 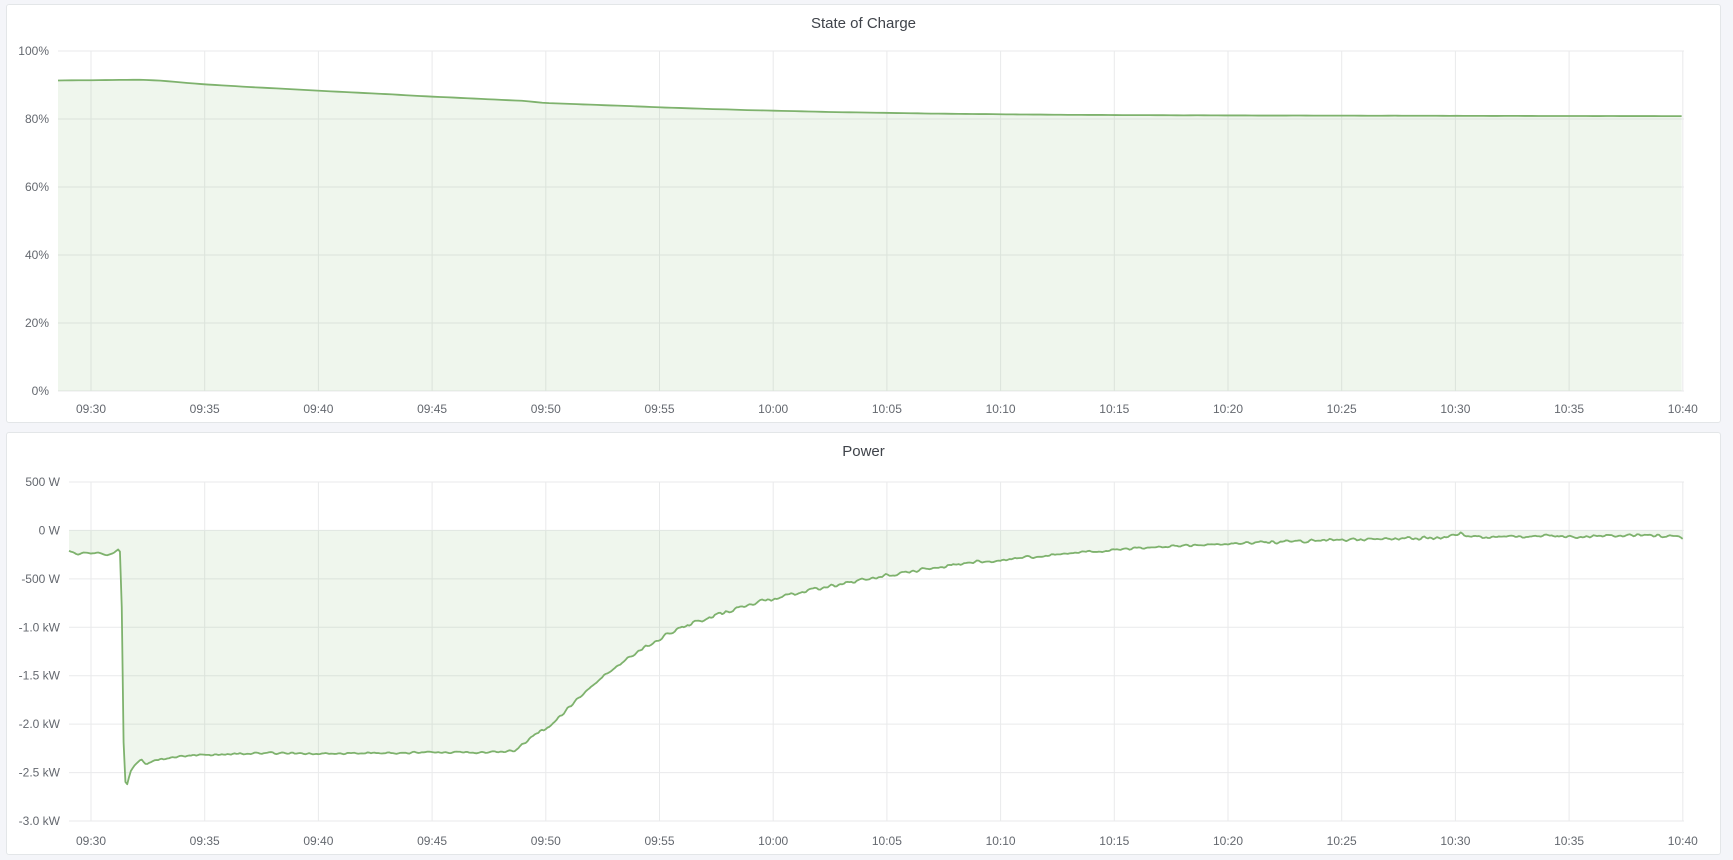 What do you see at coordinates (40, 627) in the screenshot?
I see `y-axis-tick-label: -1.0 kW` at bounding box center [40, 627].